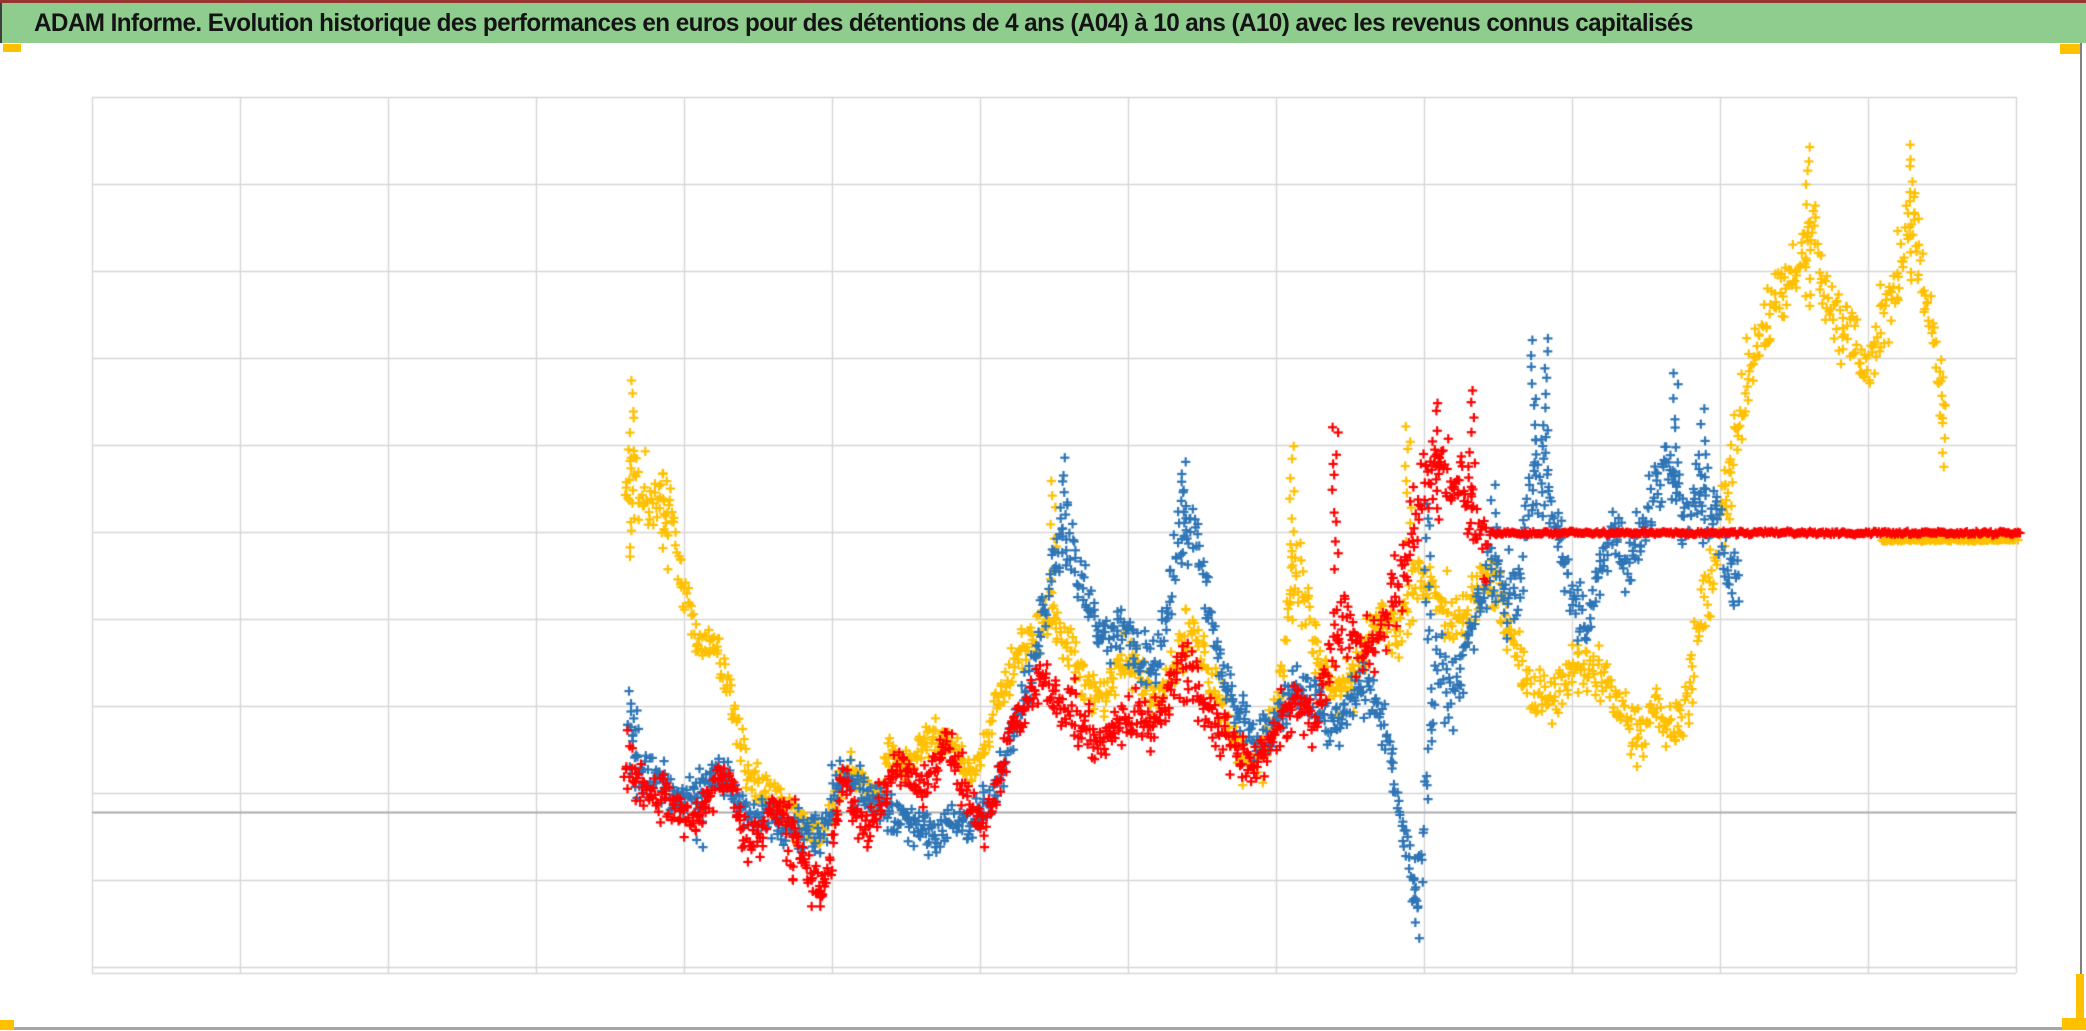  What do you see at coordinates (1043, 1028) in the screenshot?
I see `bottom-border` at bounding box center [1043, 1028].